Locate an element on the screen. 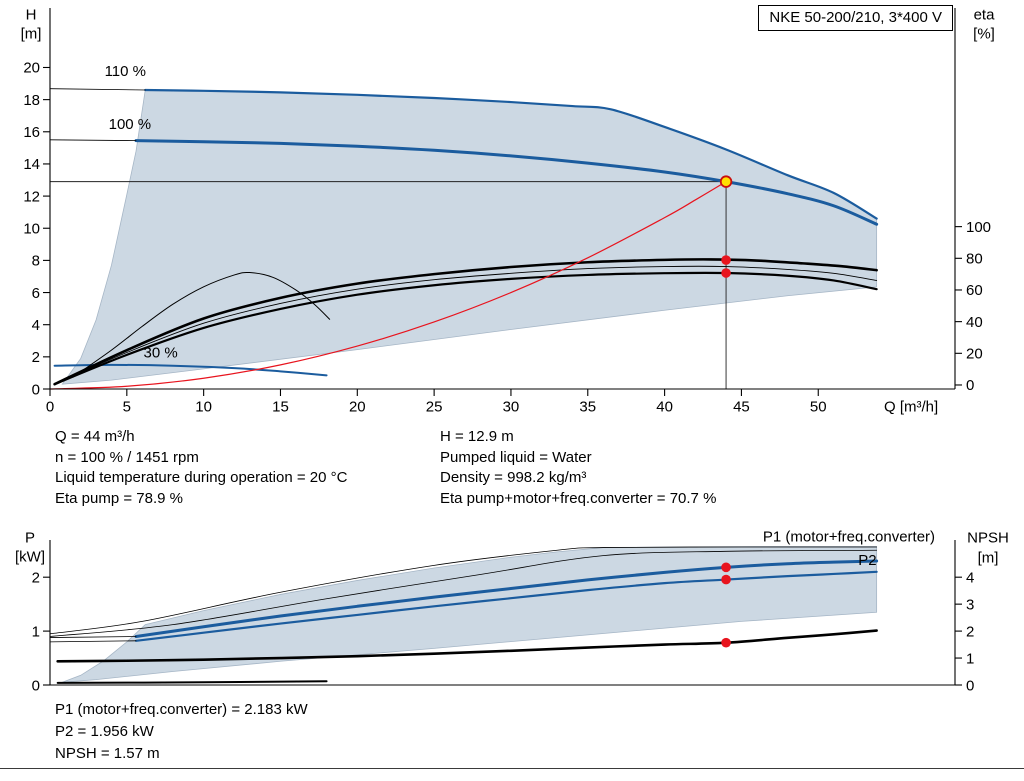  curve-label: P1 (motor+freq.converter) is located at coordinates (849, 536).